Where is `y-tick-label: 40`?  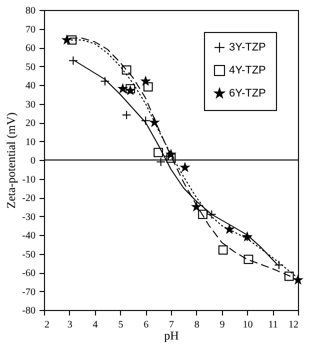
y-tick-label: 40 is located at coordinates (31, 86).